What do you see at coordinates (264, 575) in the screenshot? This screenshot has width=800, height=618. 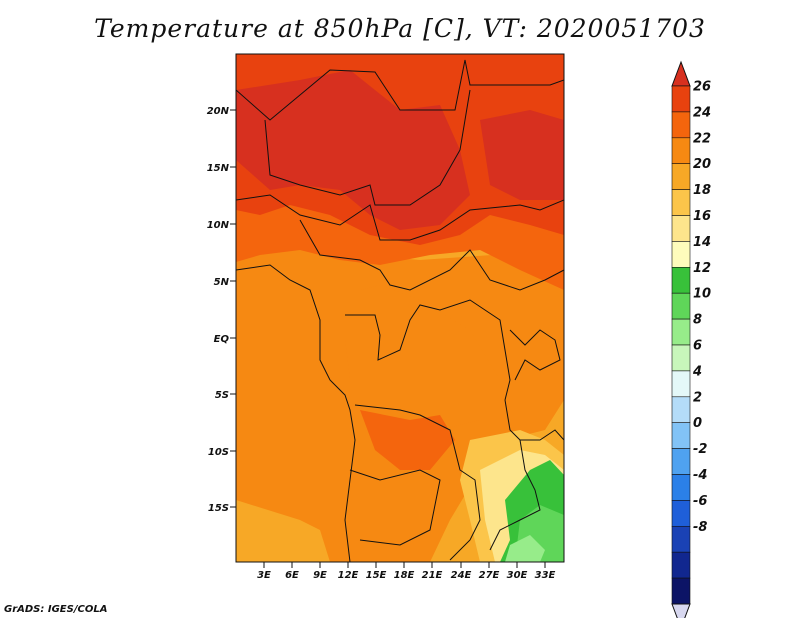 I see `lon-label: 3E` at bounding box center [264, 575].